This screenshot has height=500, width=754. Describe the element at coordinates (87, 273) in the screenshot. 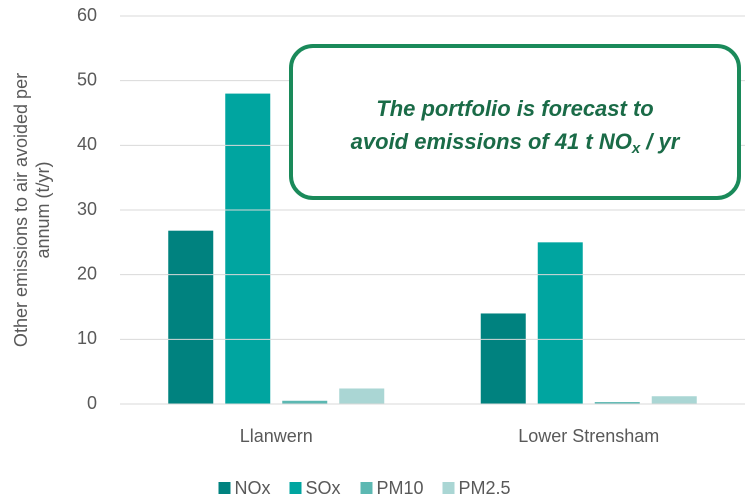

I see `y-tick-label: 20` at that location.